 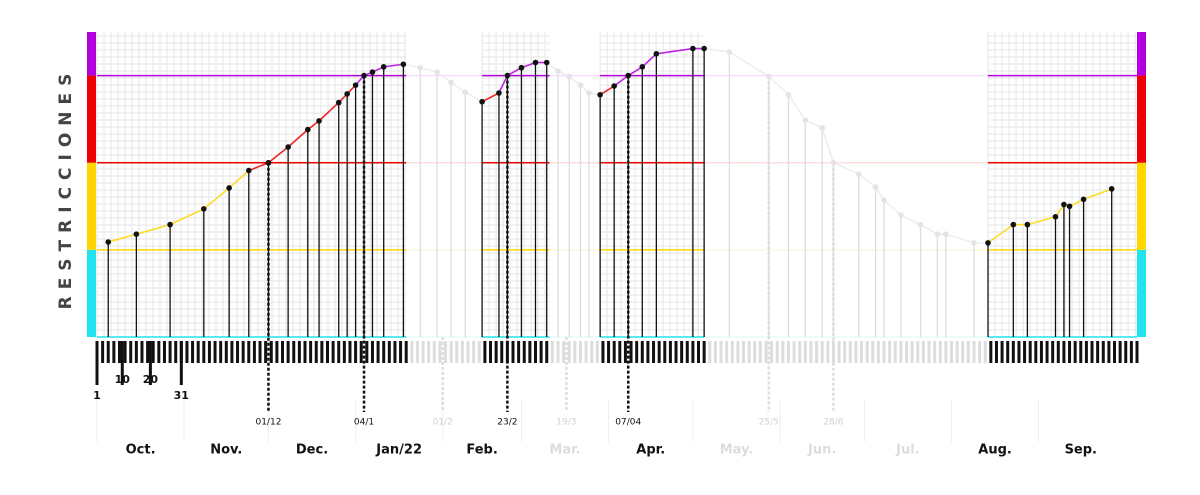 What do you see at coordinates (226, 450) in the screenshot?
I see `month-label: Nov.` at bounding box center [226, 450].